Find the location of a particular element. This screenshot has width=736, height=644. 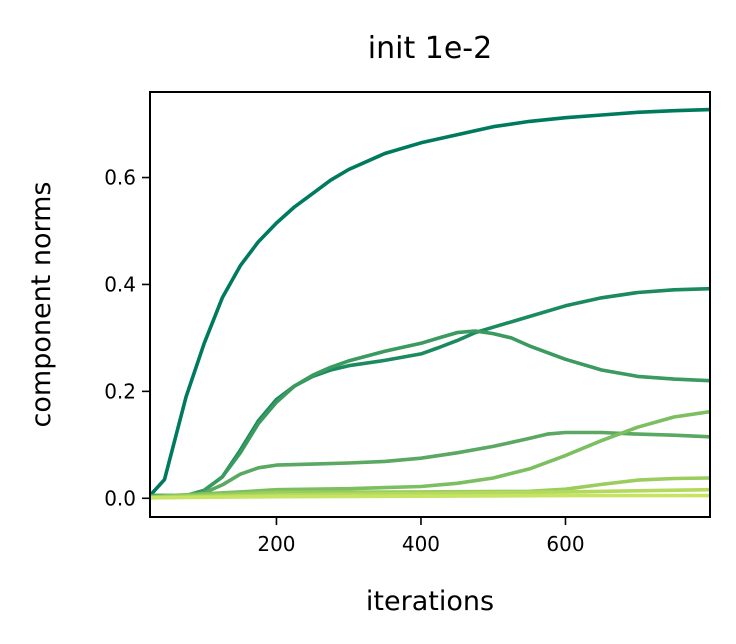

y-axis: 0.0 0.2 0.4 0.6 is located at coordinates (127, 338).